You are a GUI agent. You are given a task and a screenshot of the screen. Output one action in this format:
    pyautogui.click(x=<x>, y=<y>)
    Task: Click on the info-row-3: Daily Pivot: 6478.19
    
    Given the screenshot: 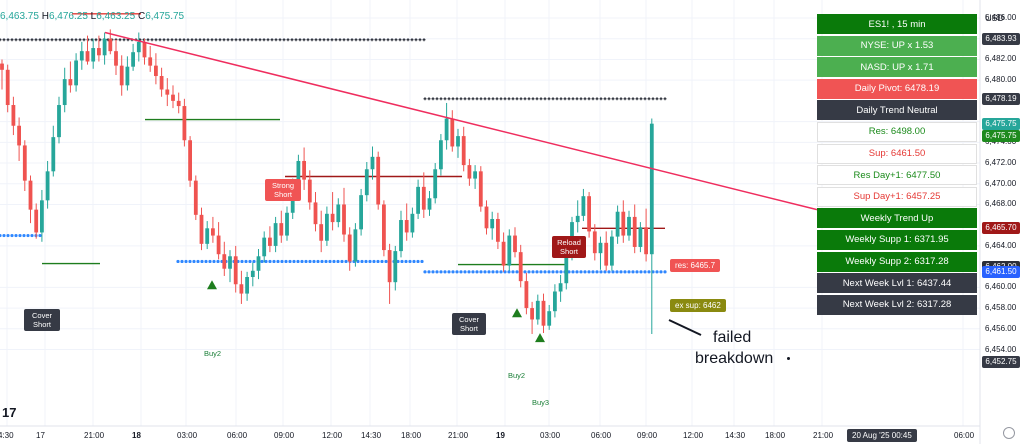 What is the action you would take?
    pyautogui.click(x=897, y=88)
    